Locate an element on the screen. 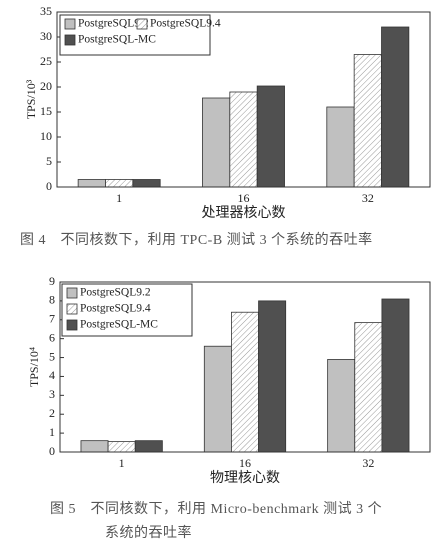  x-axis-label: 处理器核心数 is located at coordinates (244, 213).